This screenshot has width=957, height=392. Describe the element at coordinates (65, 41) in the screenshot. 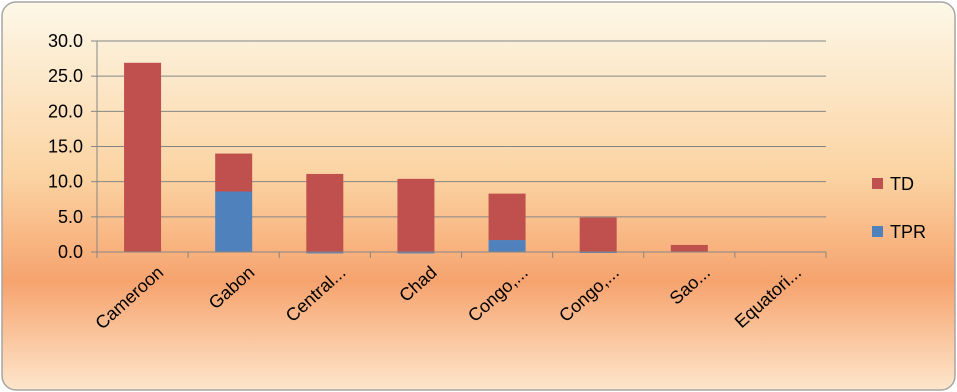

I see `y-tick-label: 30.0` at that location.